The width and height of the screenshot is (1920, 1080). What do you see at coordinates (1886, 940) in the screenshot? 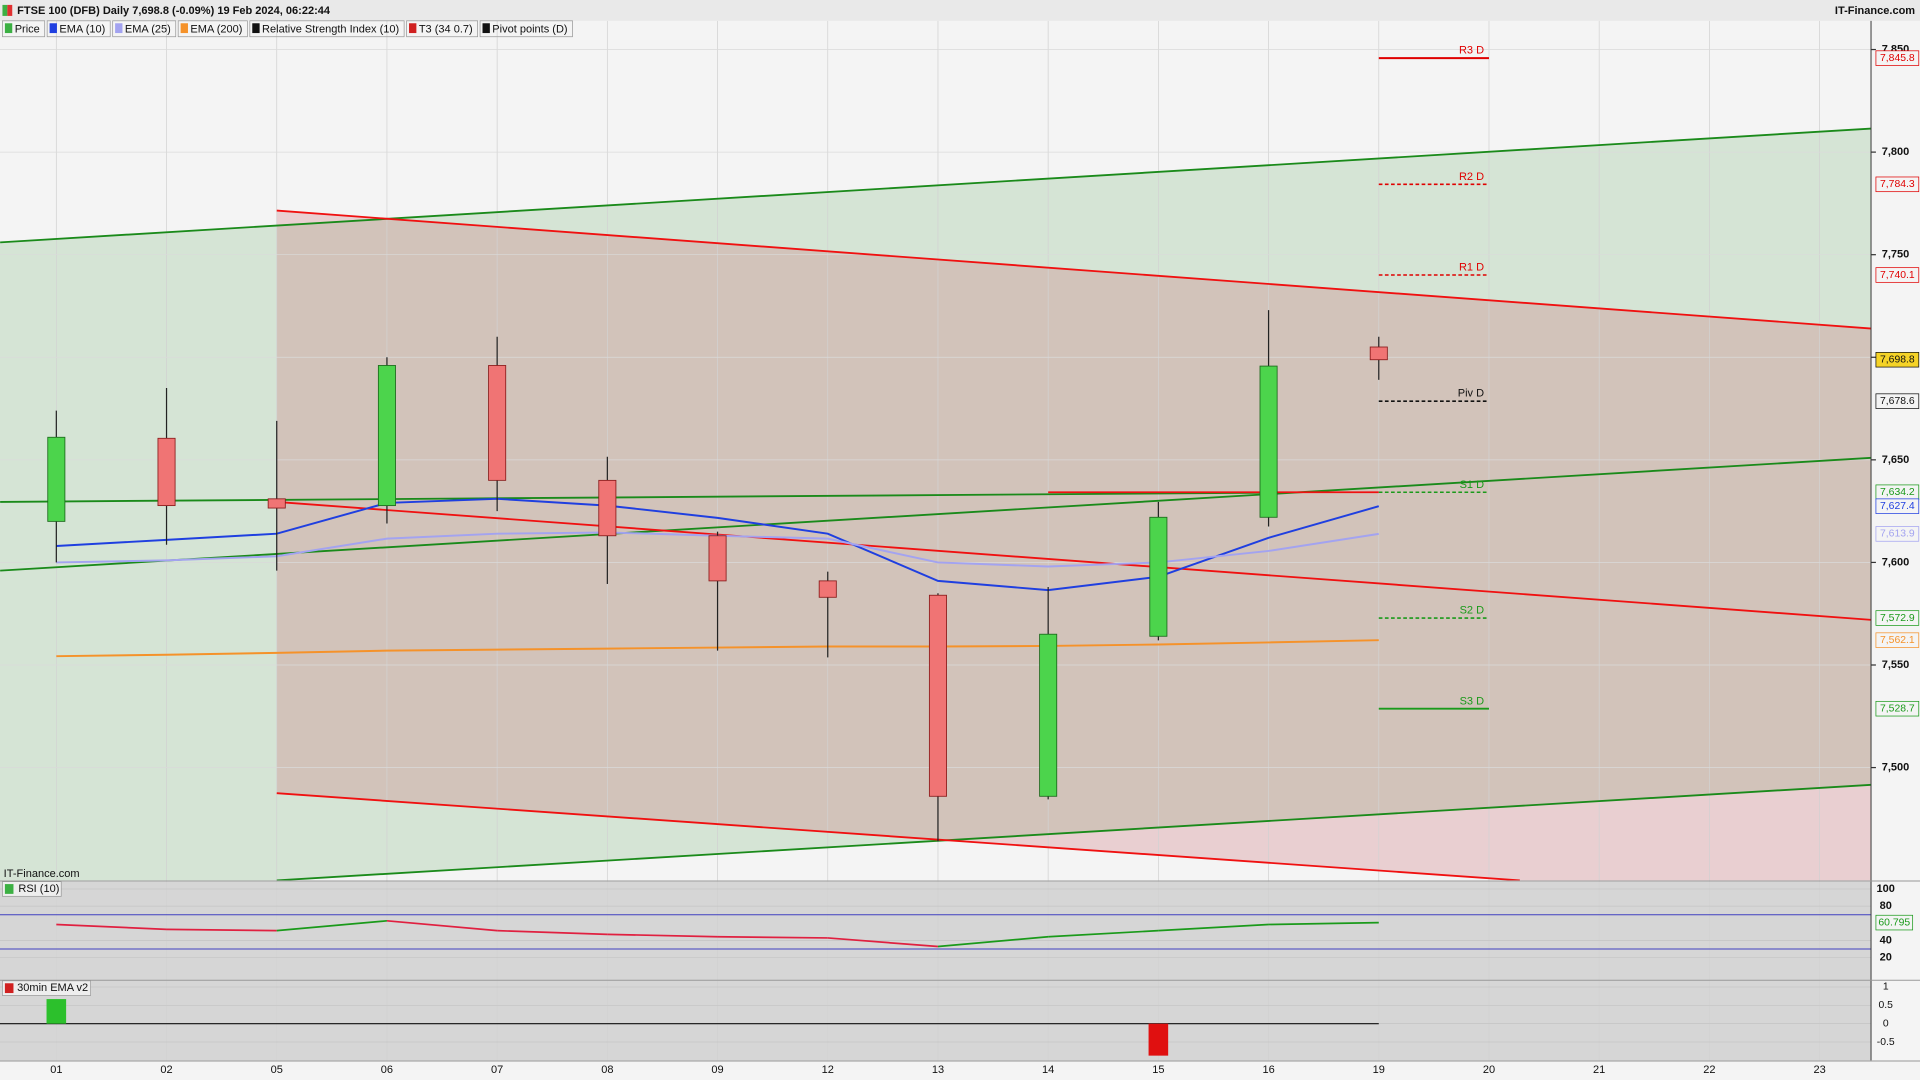
I see `y-tick-label: 40` at bounding box center [1886, 940].